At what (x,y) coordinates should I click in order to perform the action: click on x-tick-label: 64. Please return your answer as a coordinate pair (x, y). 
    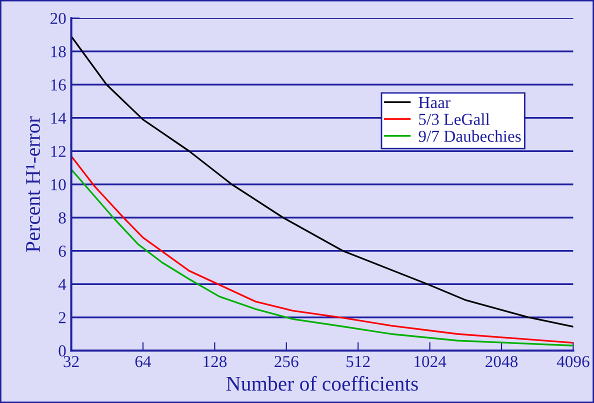
    Looking at the image, I should click on (143, 362).